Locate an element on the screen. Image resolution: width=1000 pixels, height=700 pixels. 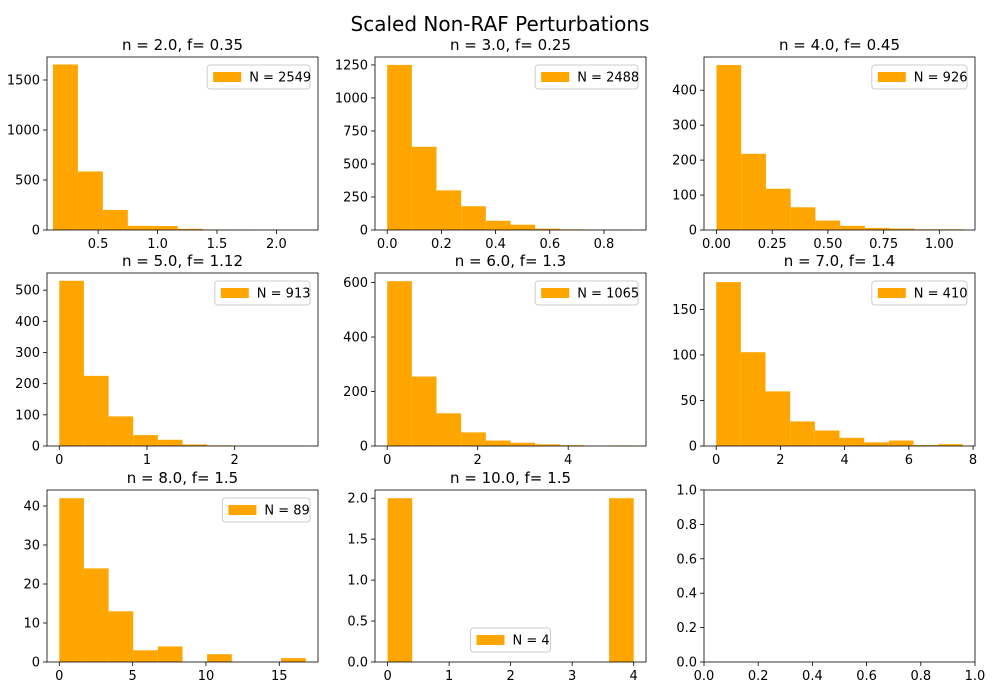
y-tick-label: 50 is located at coordinates (688, 401).